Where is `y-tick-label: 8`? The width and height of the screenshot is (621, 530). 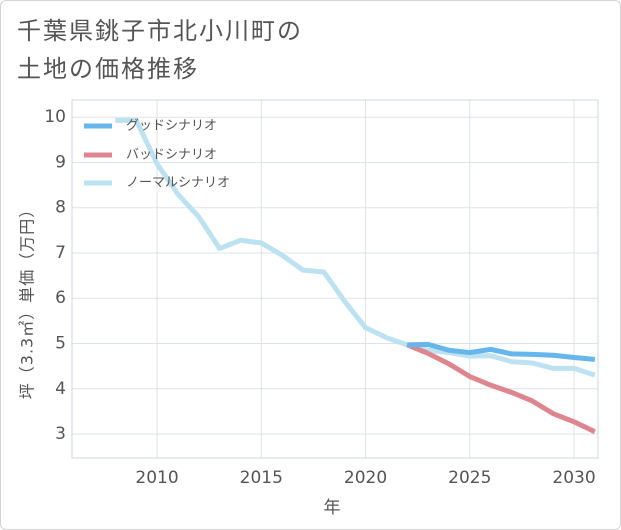
y-tick-label: 8 is located at coordinates (60, 208).